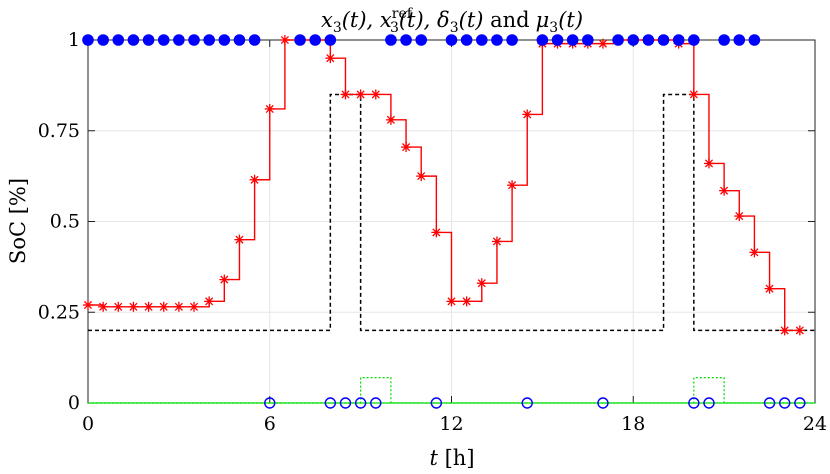  I want to click on y-tick-label: 0, so click(74, 403).